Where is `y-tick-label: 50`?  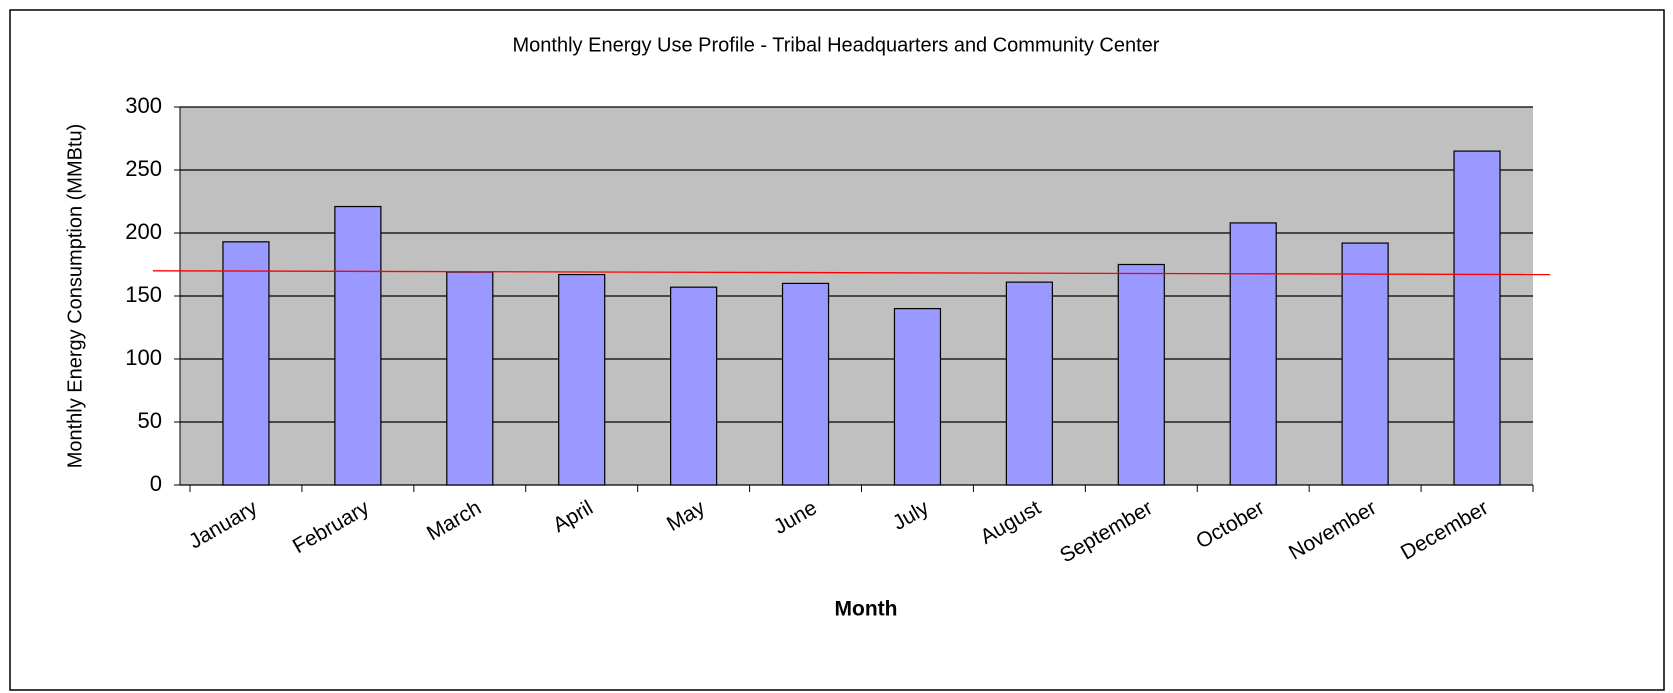
y-tick-label: 50 is located at coordinates (150, 420).